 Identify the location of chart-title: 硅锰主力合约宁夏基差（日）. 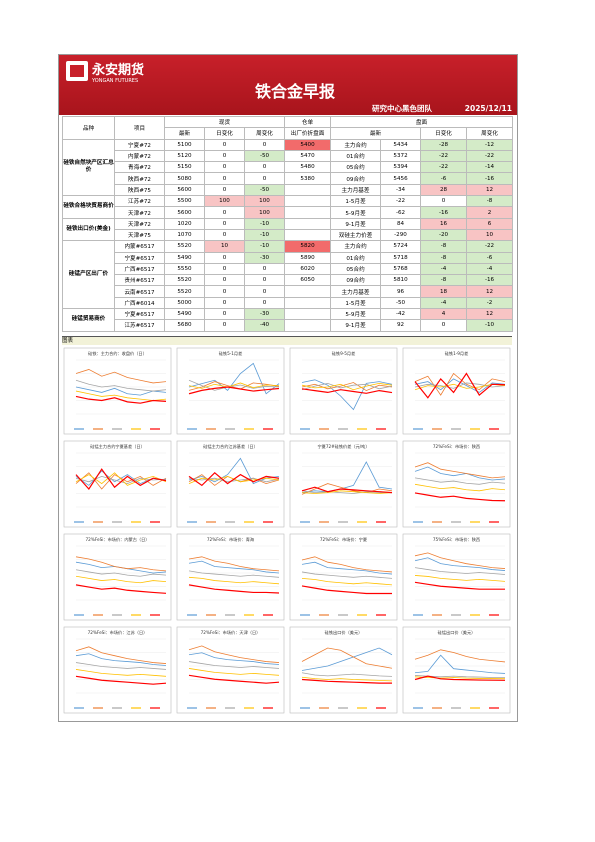
(117, 446).